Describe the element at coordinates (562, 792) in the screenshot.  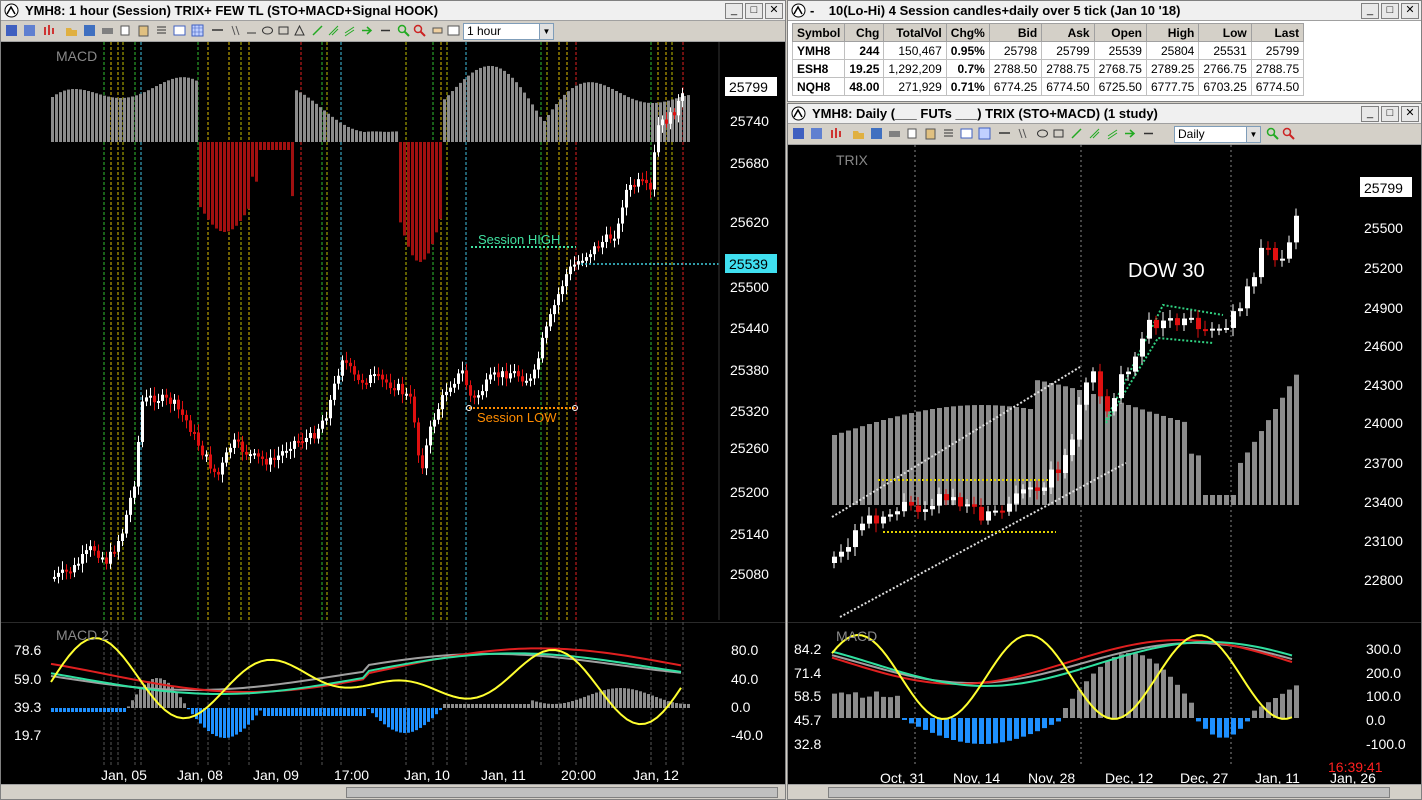
I see `left-scroll-thumb` at that location.